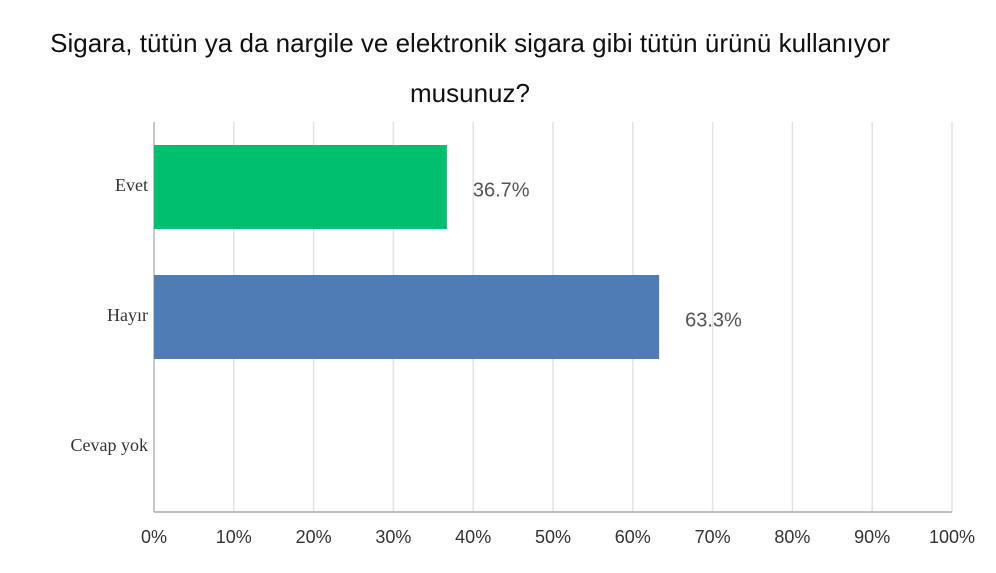  What do you see at coordinates (553, 537) in the screenshot?
I see `x-tick-label: 50%` at bounding box center [553, 537].